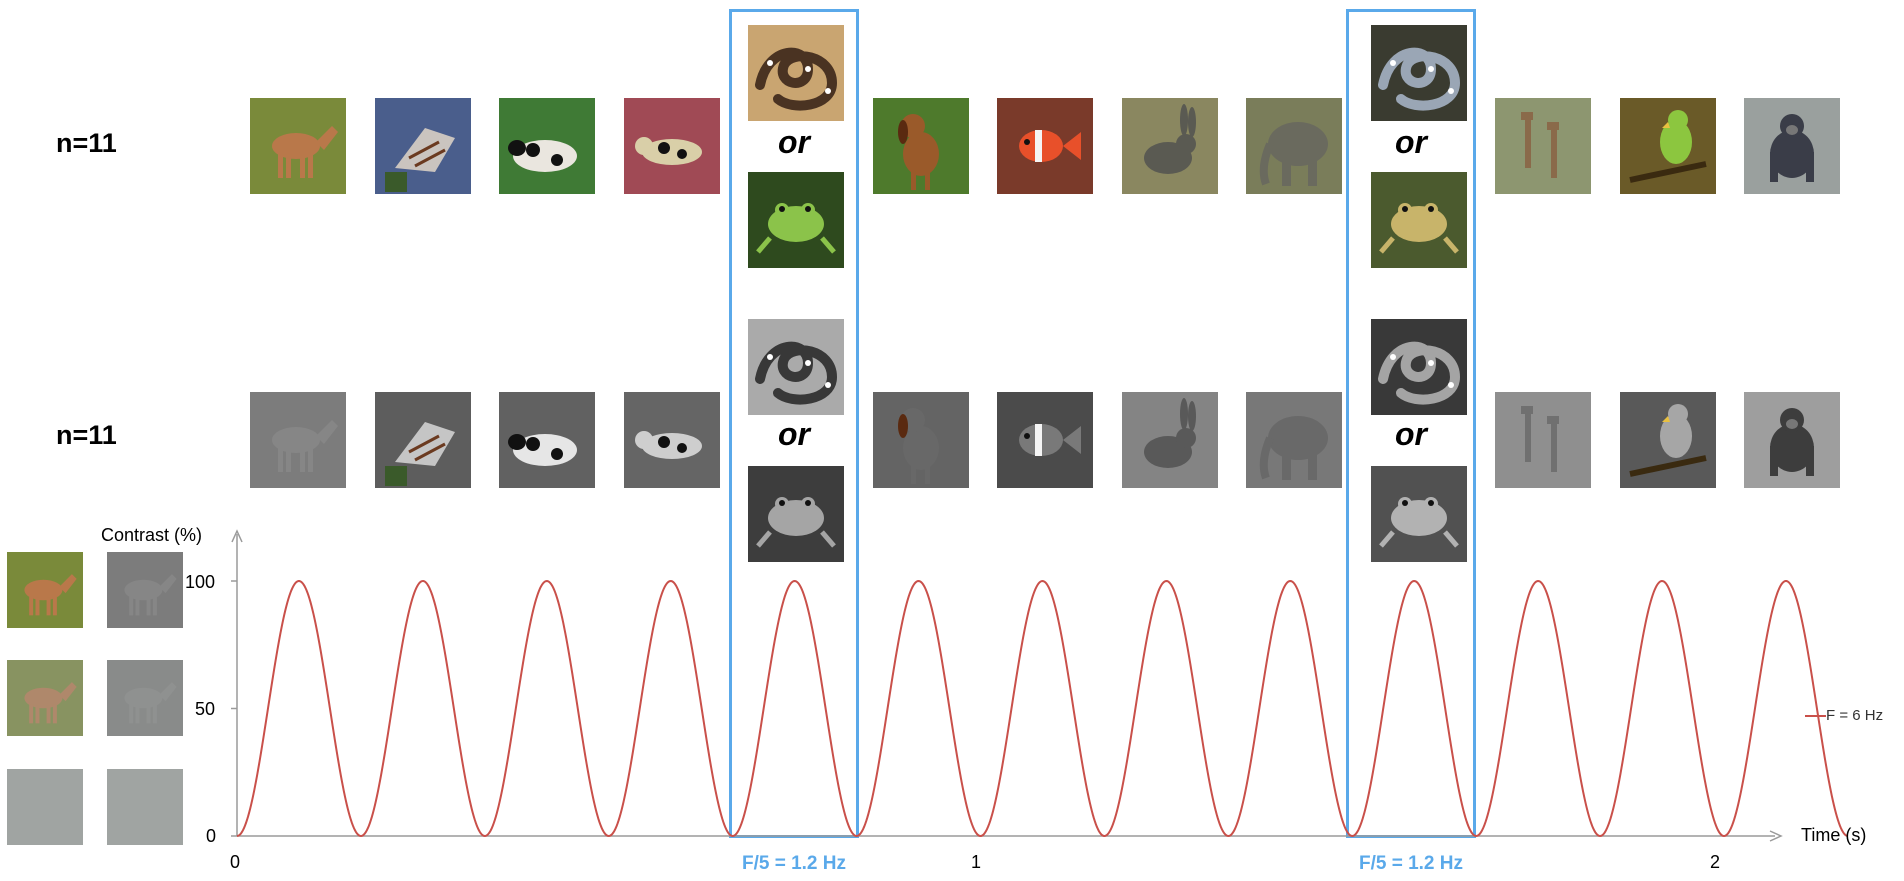  Describe the element at coordinates (45, 698) in the screenshot. I see `contrast-swatch-50-color` at that location.